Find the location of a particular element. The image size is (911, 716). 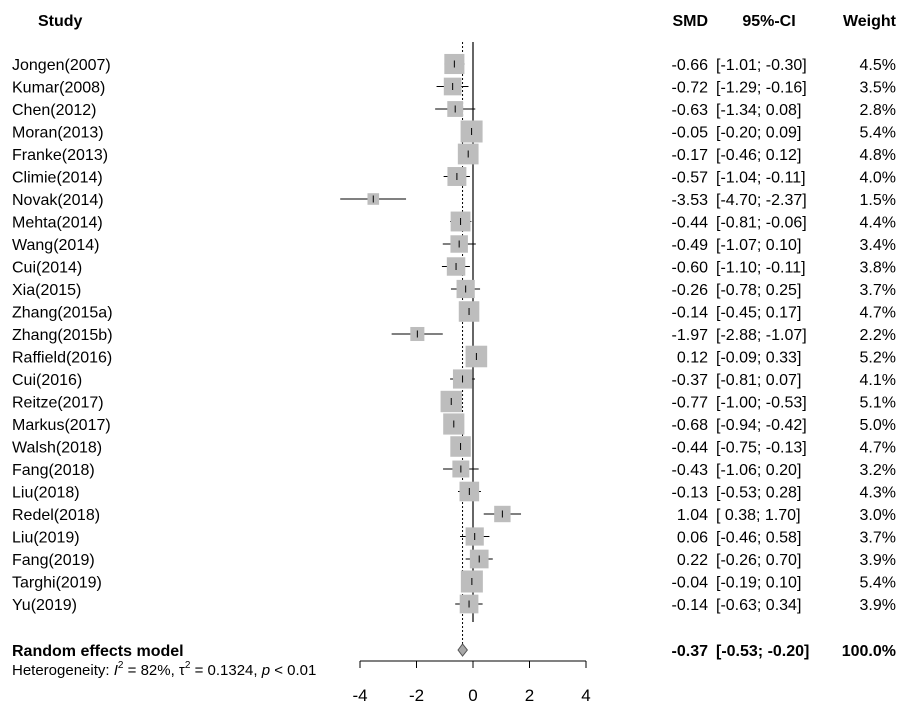

ci-value: [-0.63; 0.34] is located at coordinates (758, 605).